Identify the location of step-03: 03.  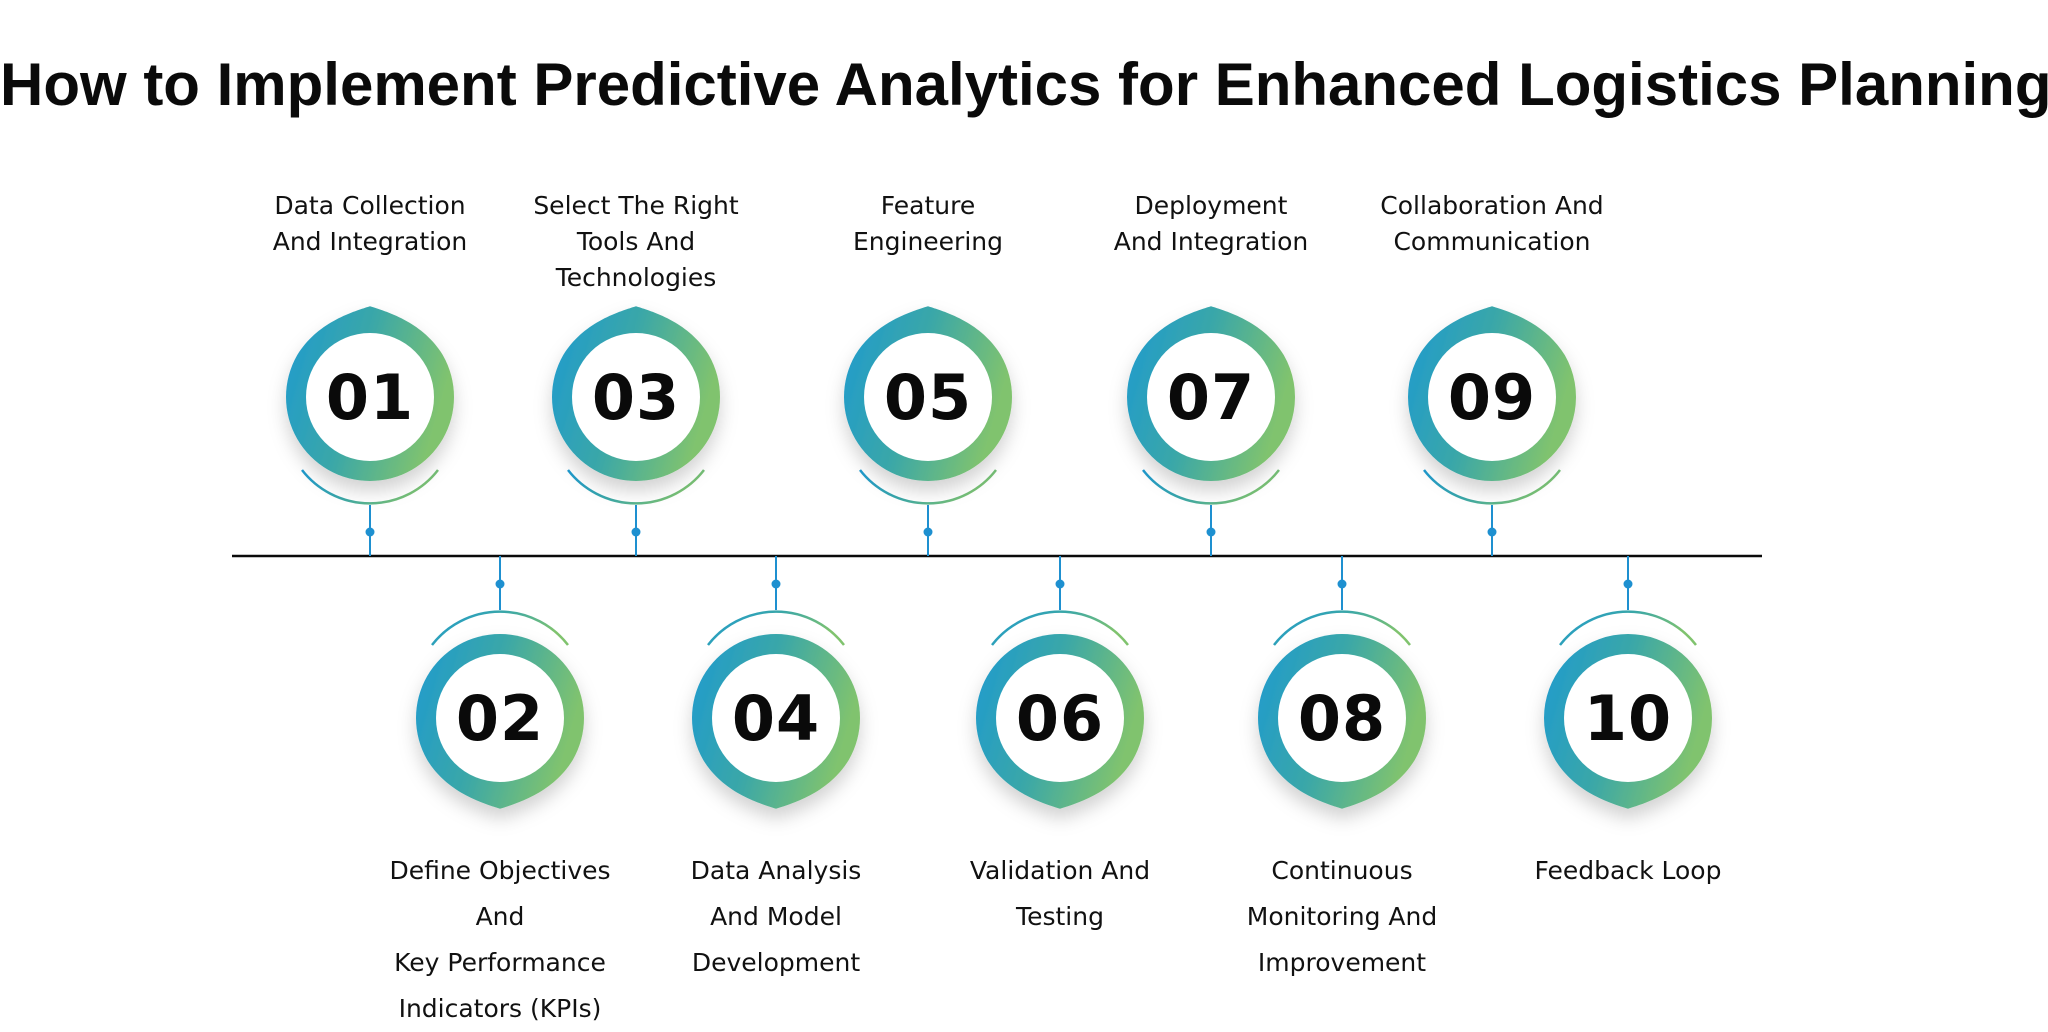
(635, 431).